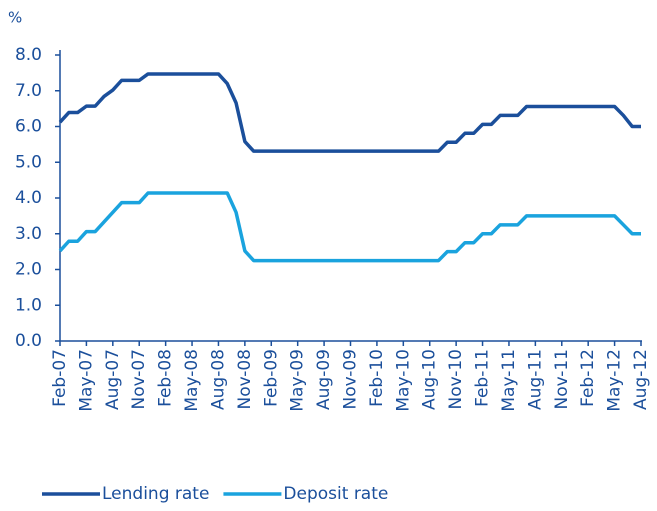 Image resolution: width=657 pixels, height=511 pixels. What do you see at coordinates (324, 379) in the screenshot?
I see `x-tick-label: Aug-09` at bounding box center [324, 379].